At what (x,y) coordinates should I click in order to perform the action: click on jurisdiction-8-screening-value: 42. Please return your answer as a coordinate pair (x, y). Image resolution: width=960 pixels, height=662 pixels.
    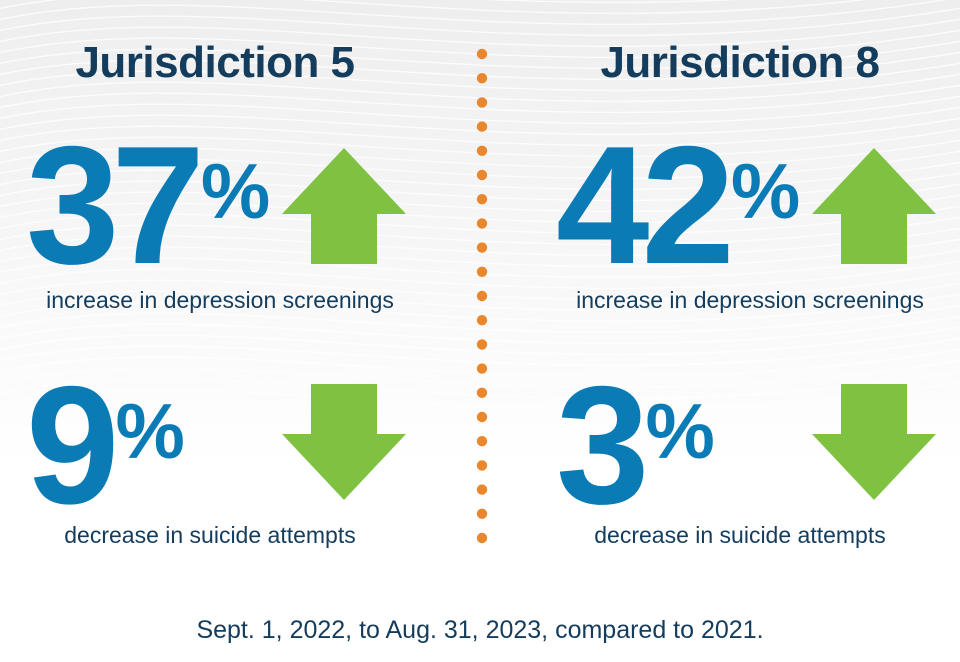
    Looking at the image, I should click on (645, 205).